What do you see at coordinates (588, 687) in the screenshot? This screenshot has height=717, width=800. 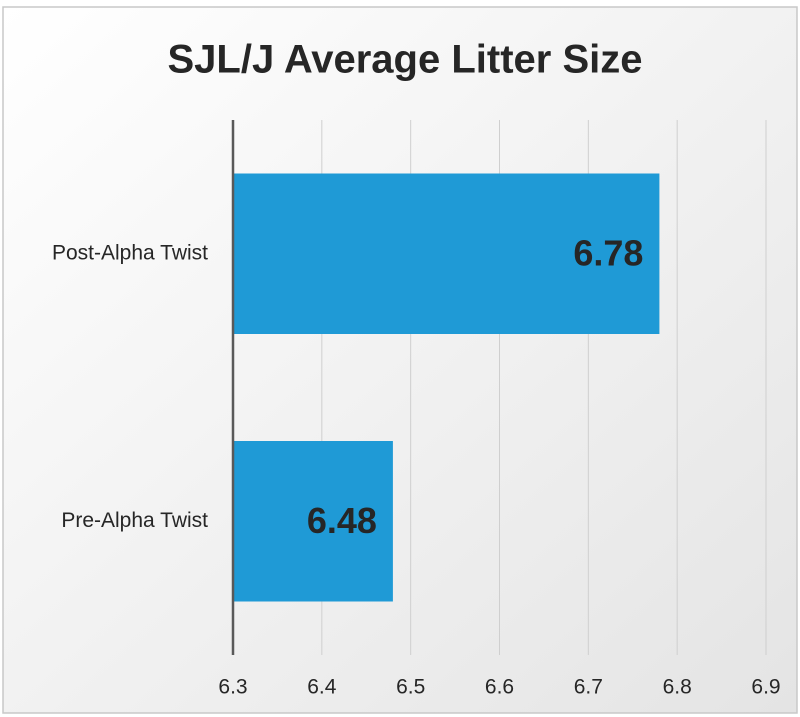 I see `x-tick-label: 6.7` at bounding box center [588, 687].